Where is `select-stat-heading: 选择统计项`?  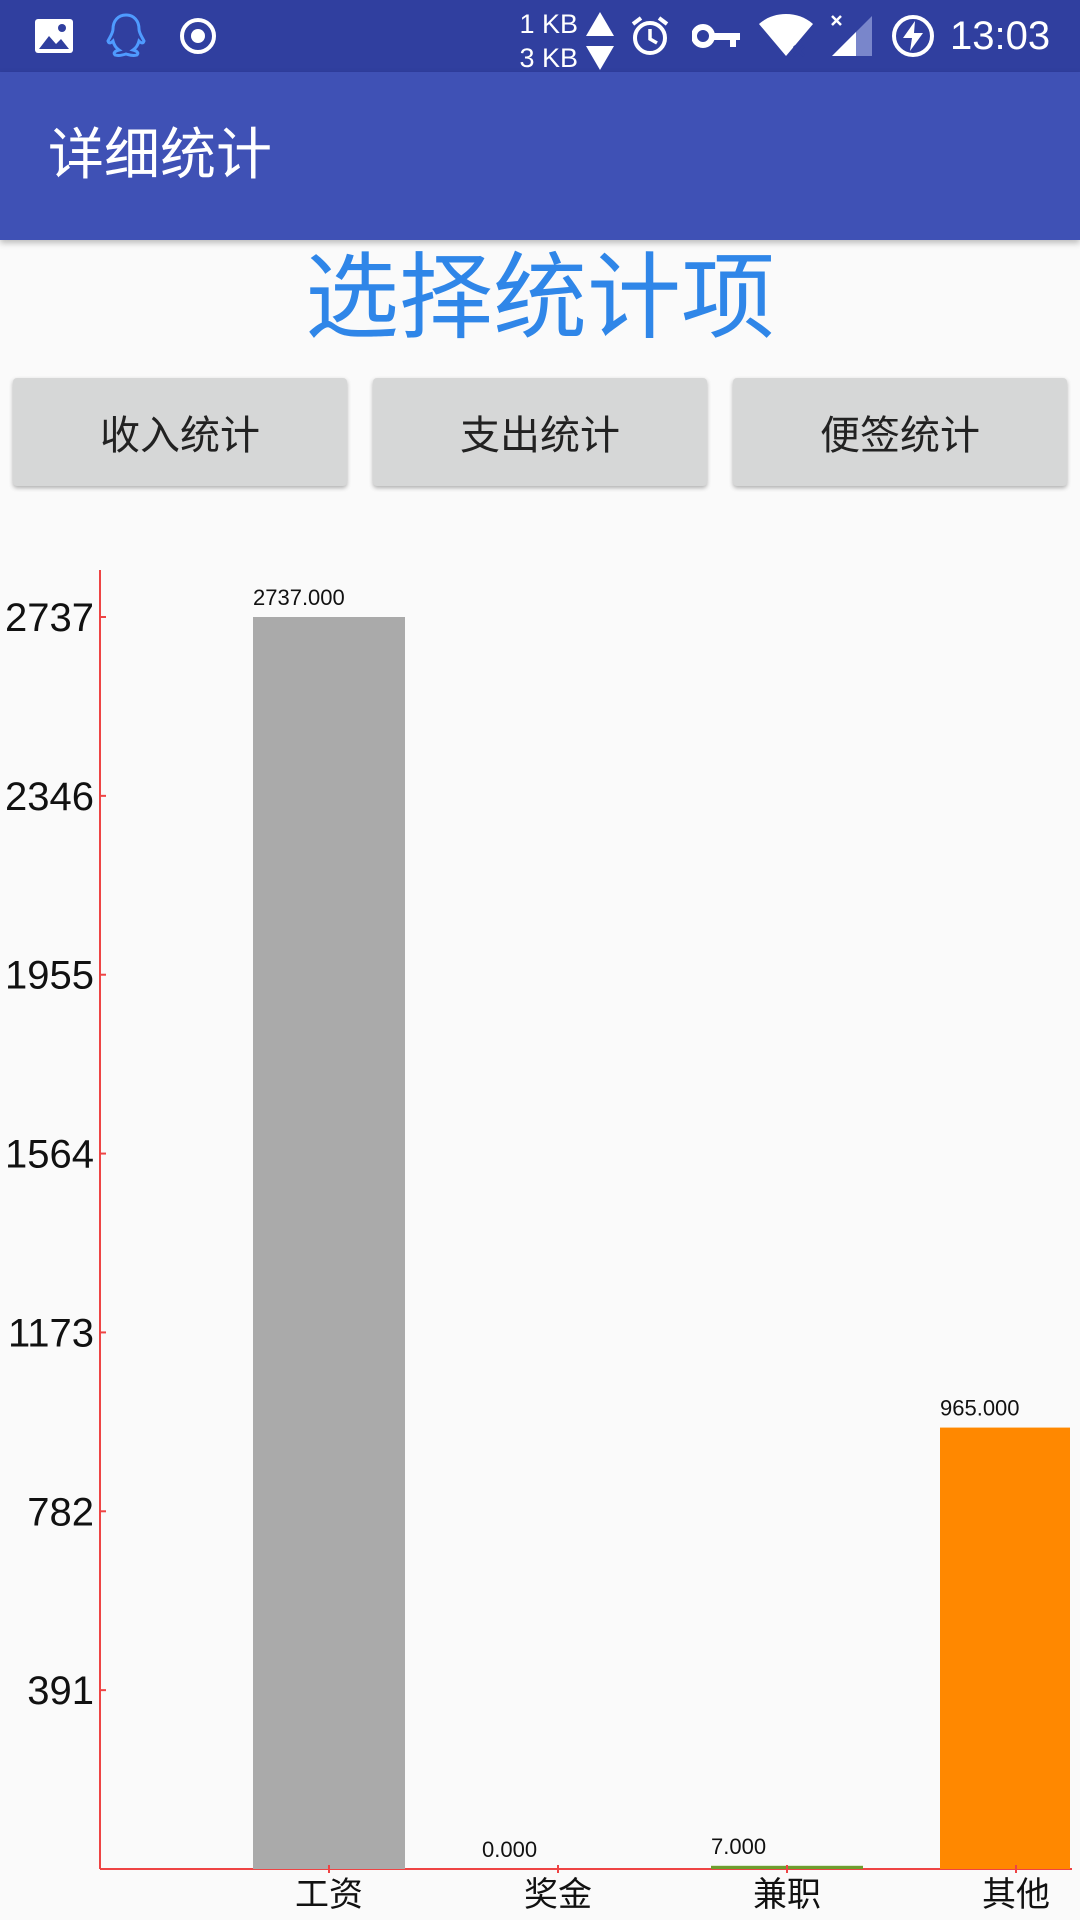 select-stat-heading: 选择统计项 is located at coordinates (539, 298).